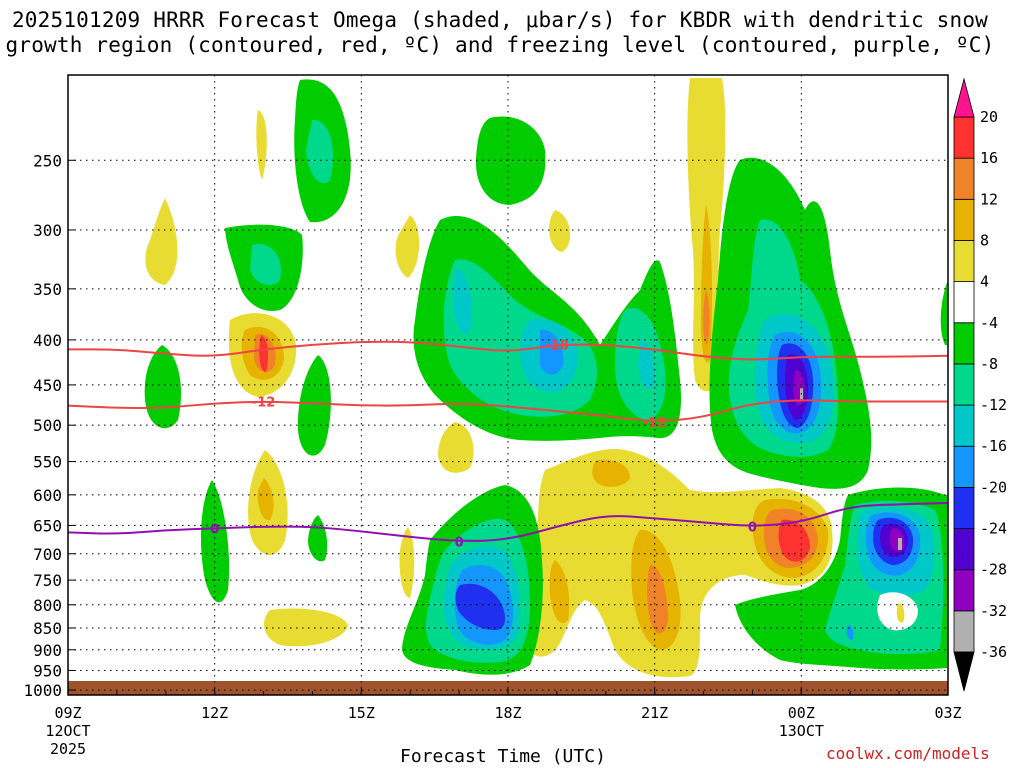 The height and width of the screenshot is (768, 1024). Describe the element at coordinates (993, 652) in the screenshot. I see `colorbar-label: -36` at that location.